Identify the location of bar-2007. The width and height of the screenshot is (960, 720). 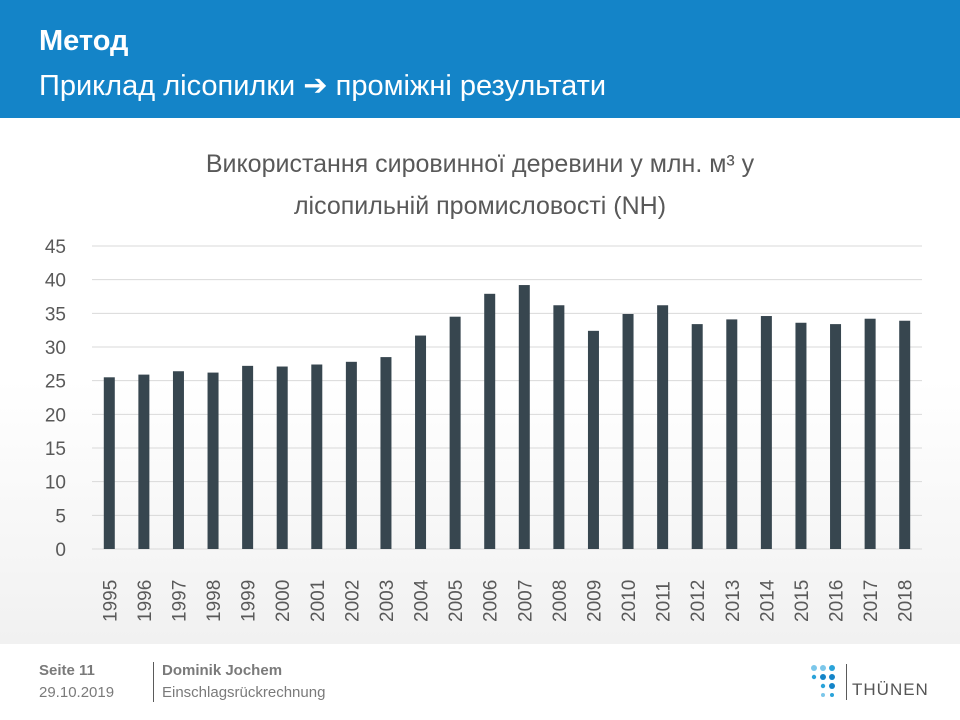
(524, 417).